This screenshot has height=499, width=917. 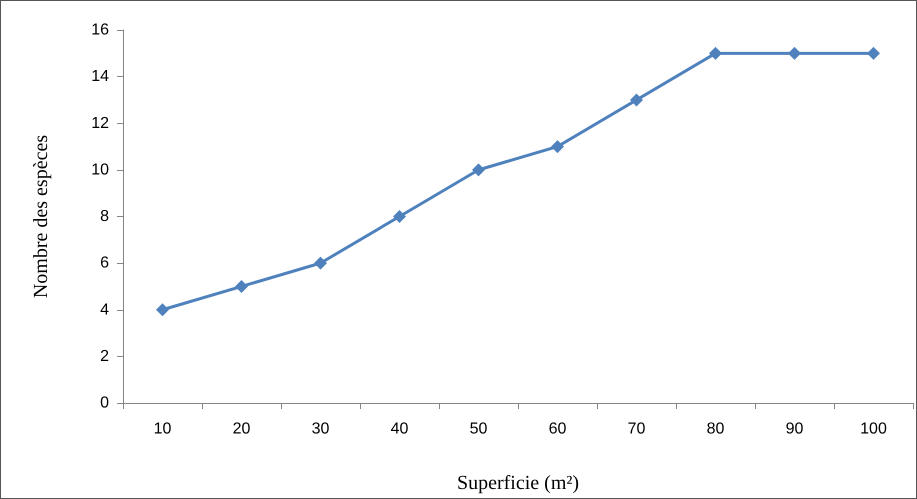 What do you see at coordinates (105, 216) in the screenshot?
I see `y-tick-label: 8` at bounding box center [105, 216].